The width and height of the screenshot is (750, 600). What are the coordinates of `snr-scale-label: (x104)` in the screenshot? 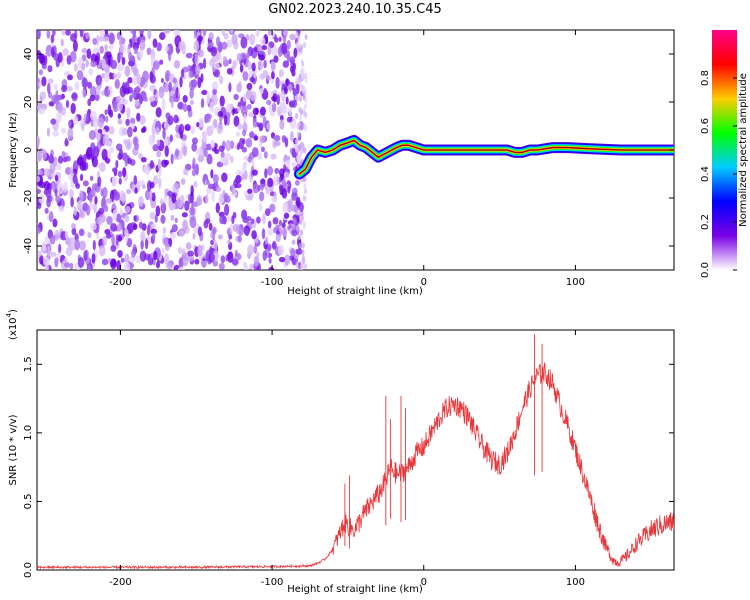 It's located at (12, 324).